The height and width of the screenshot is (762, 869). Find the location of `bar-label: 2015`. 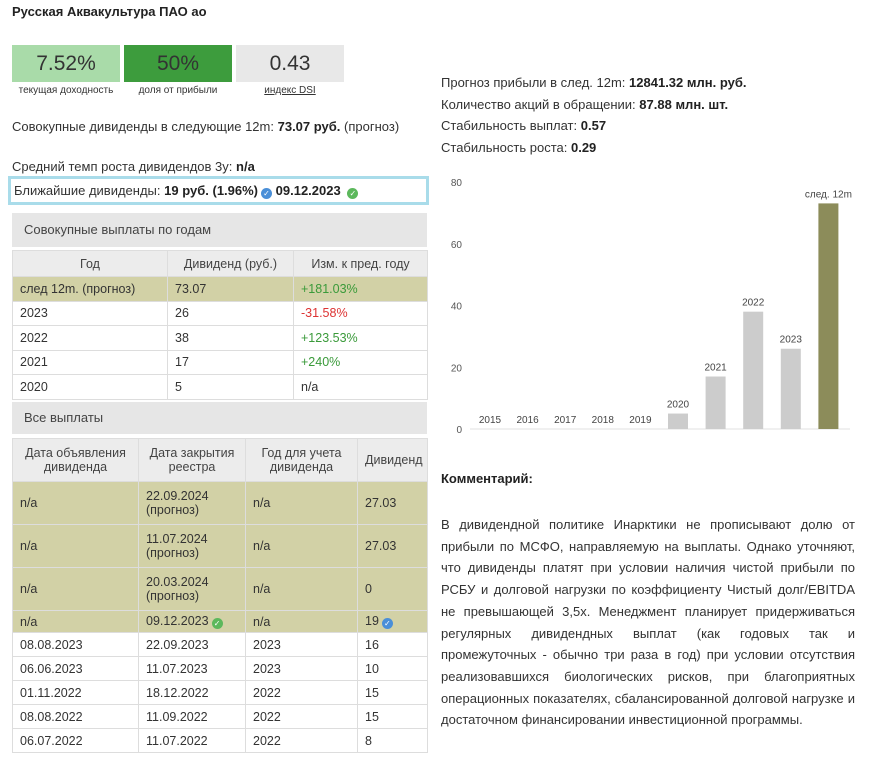

bar-label: 2015 is located at coordinates (490, 420).